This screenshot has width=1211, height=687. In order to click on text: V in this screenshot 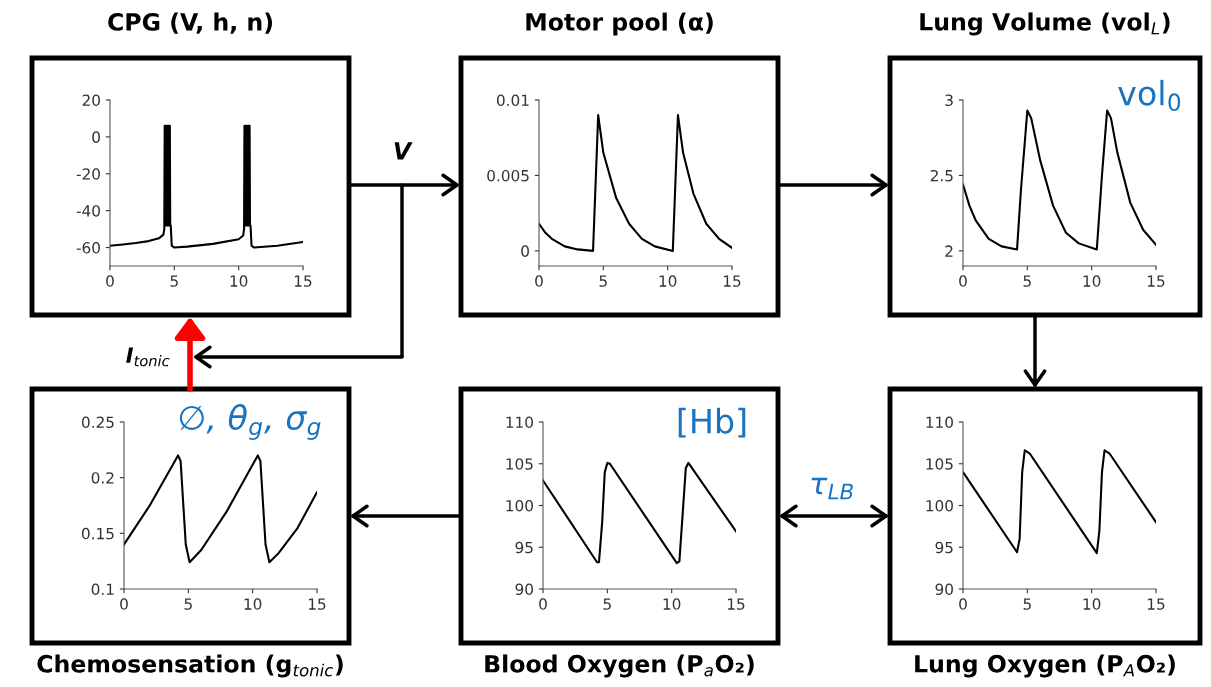, I will do `click(403, 151)`.